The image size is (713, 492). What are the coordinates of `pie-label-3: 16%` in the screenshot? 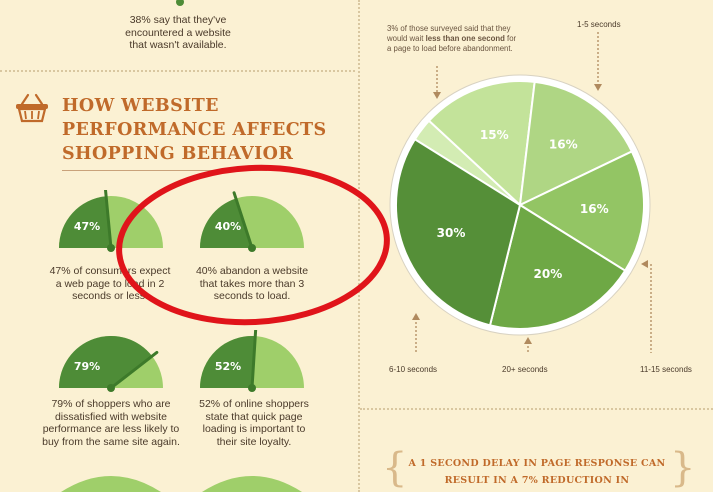 It's located at (594, 209).